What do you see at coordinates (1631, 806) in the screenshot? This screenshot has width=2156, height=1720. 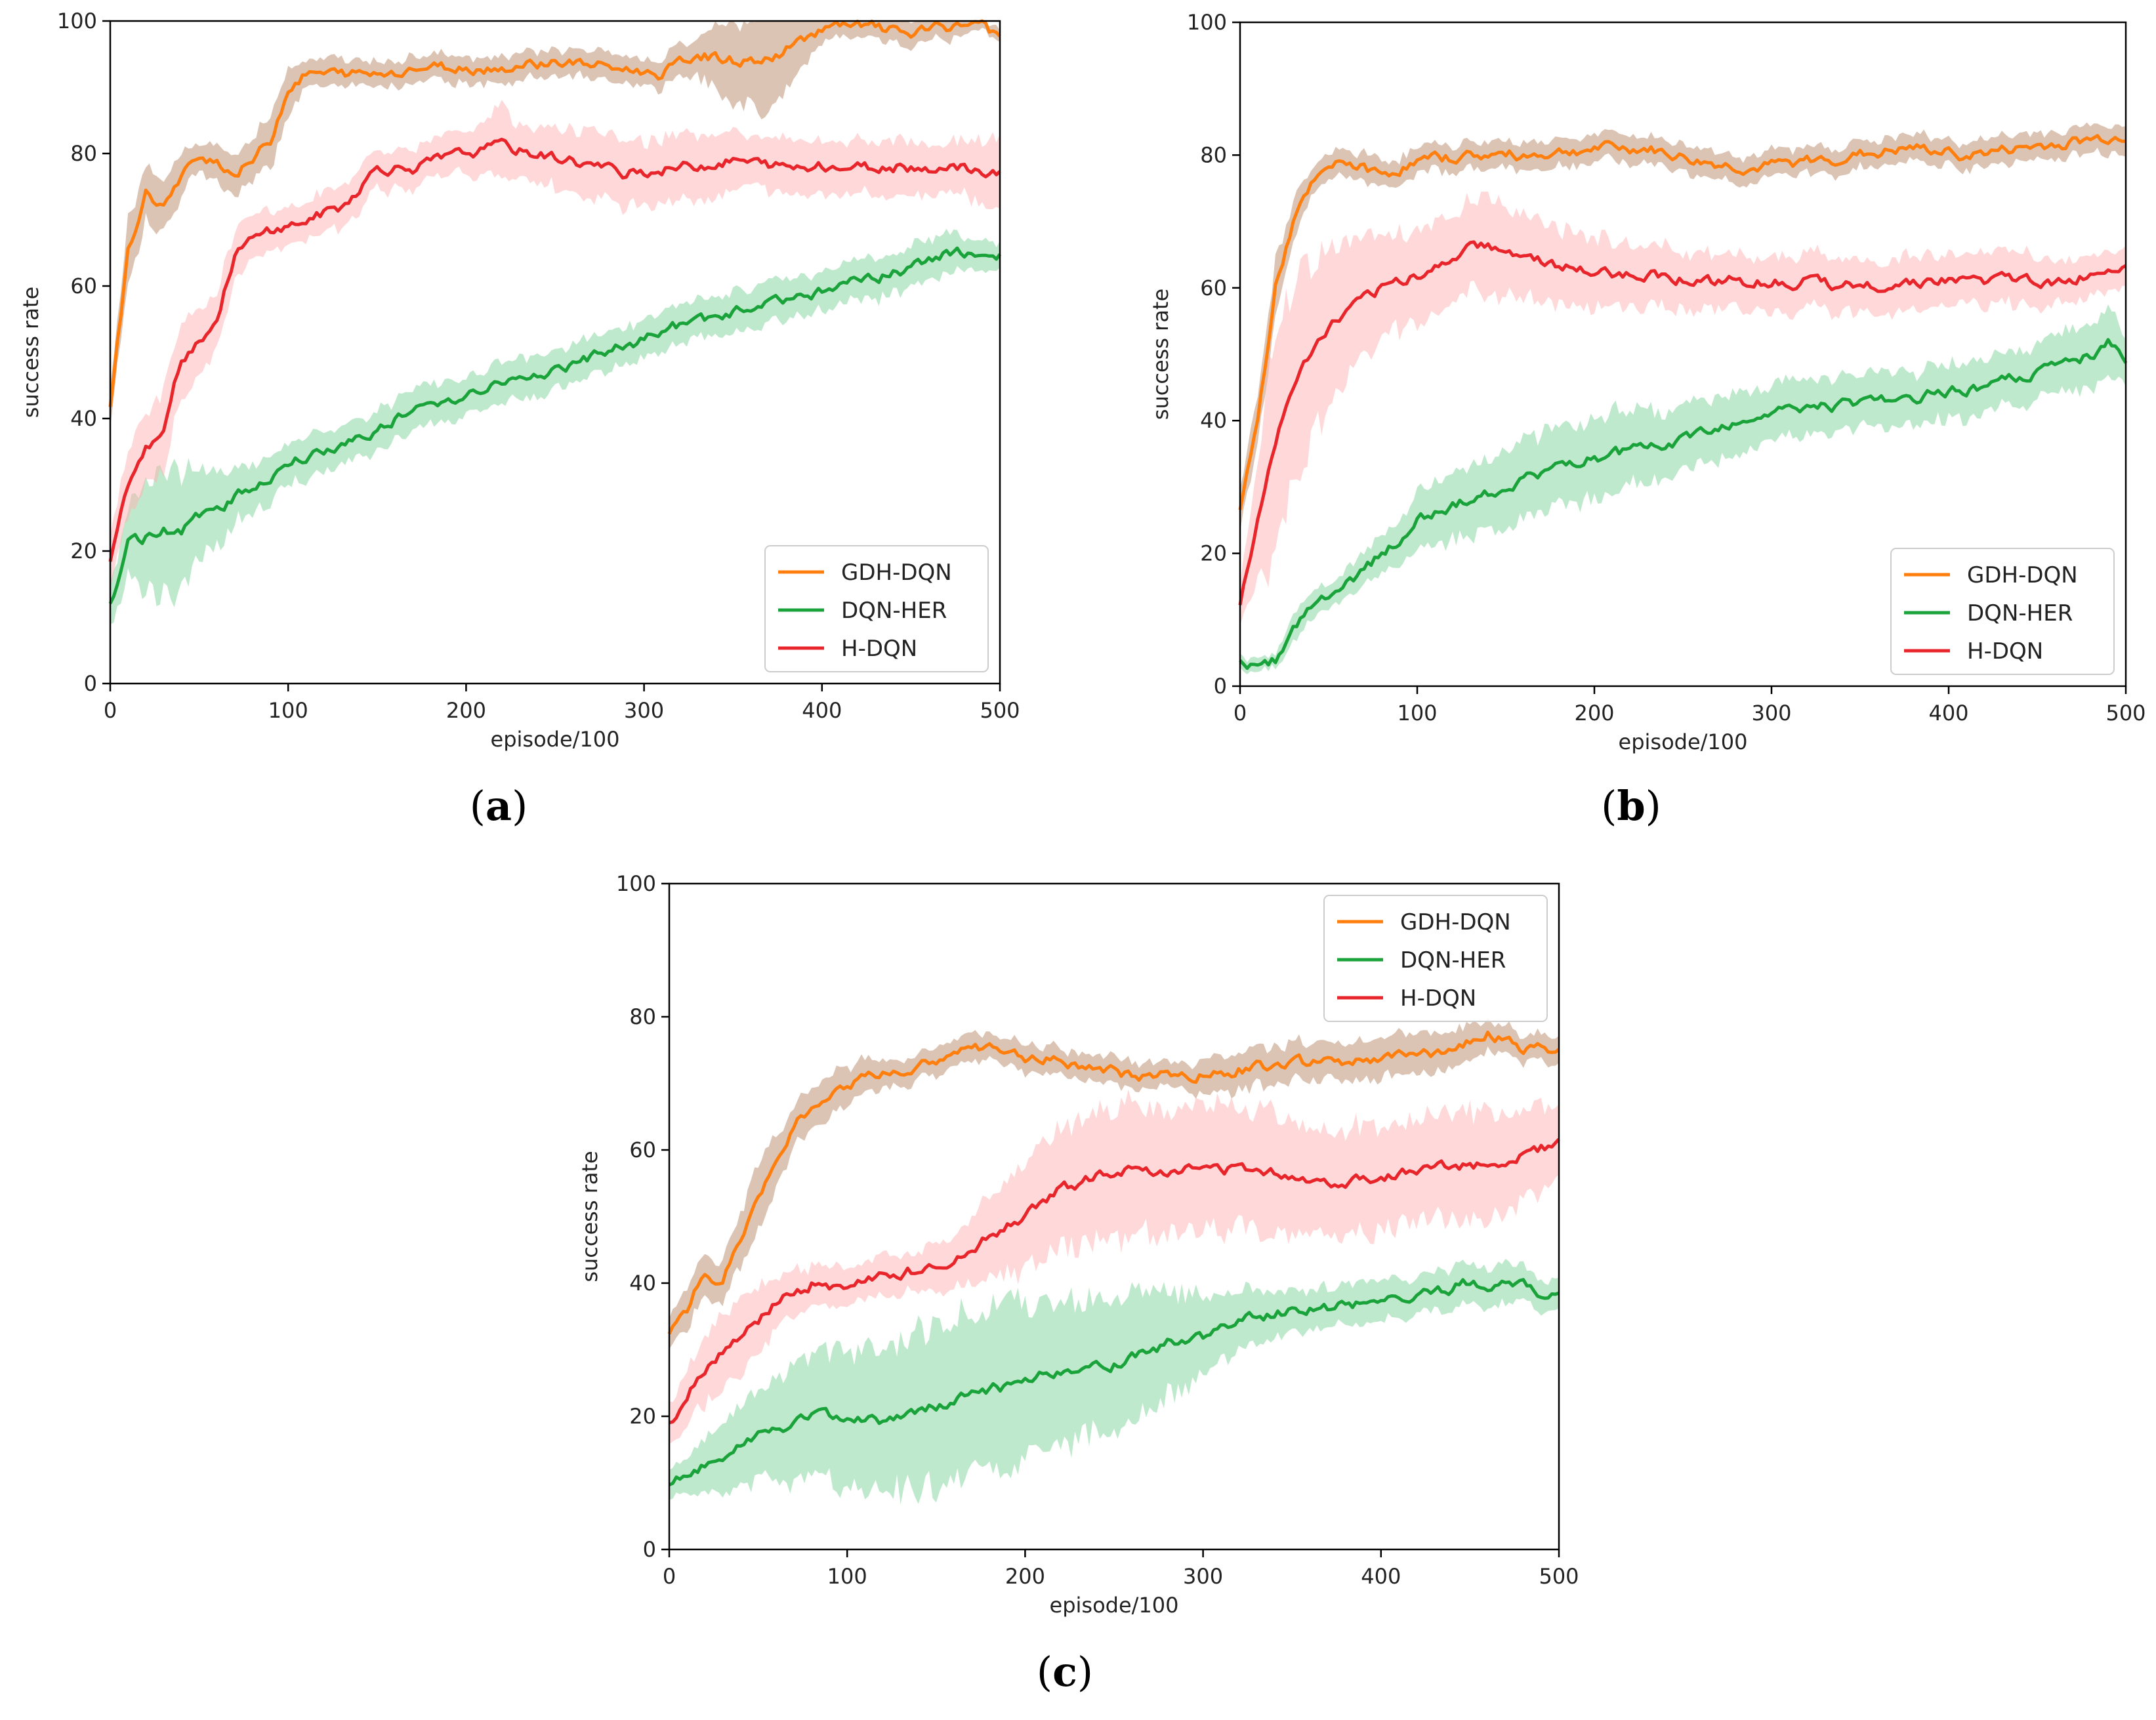 I see `panel-caption: (b)` at bounding box center [1631, 806].